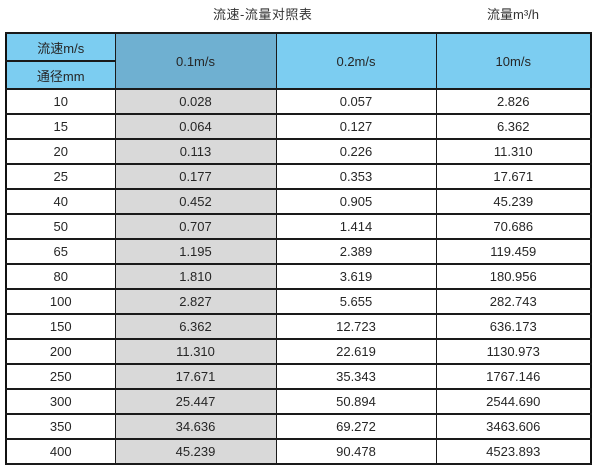 This screenshot has height=466, width=600. I want to click on value-cell: 2544.690, so click(513, 401).